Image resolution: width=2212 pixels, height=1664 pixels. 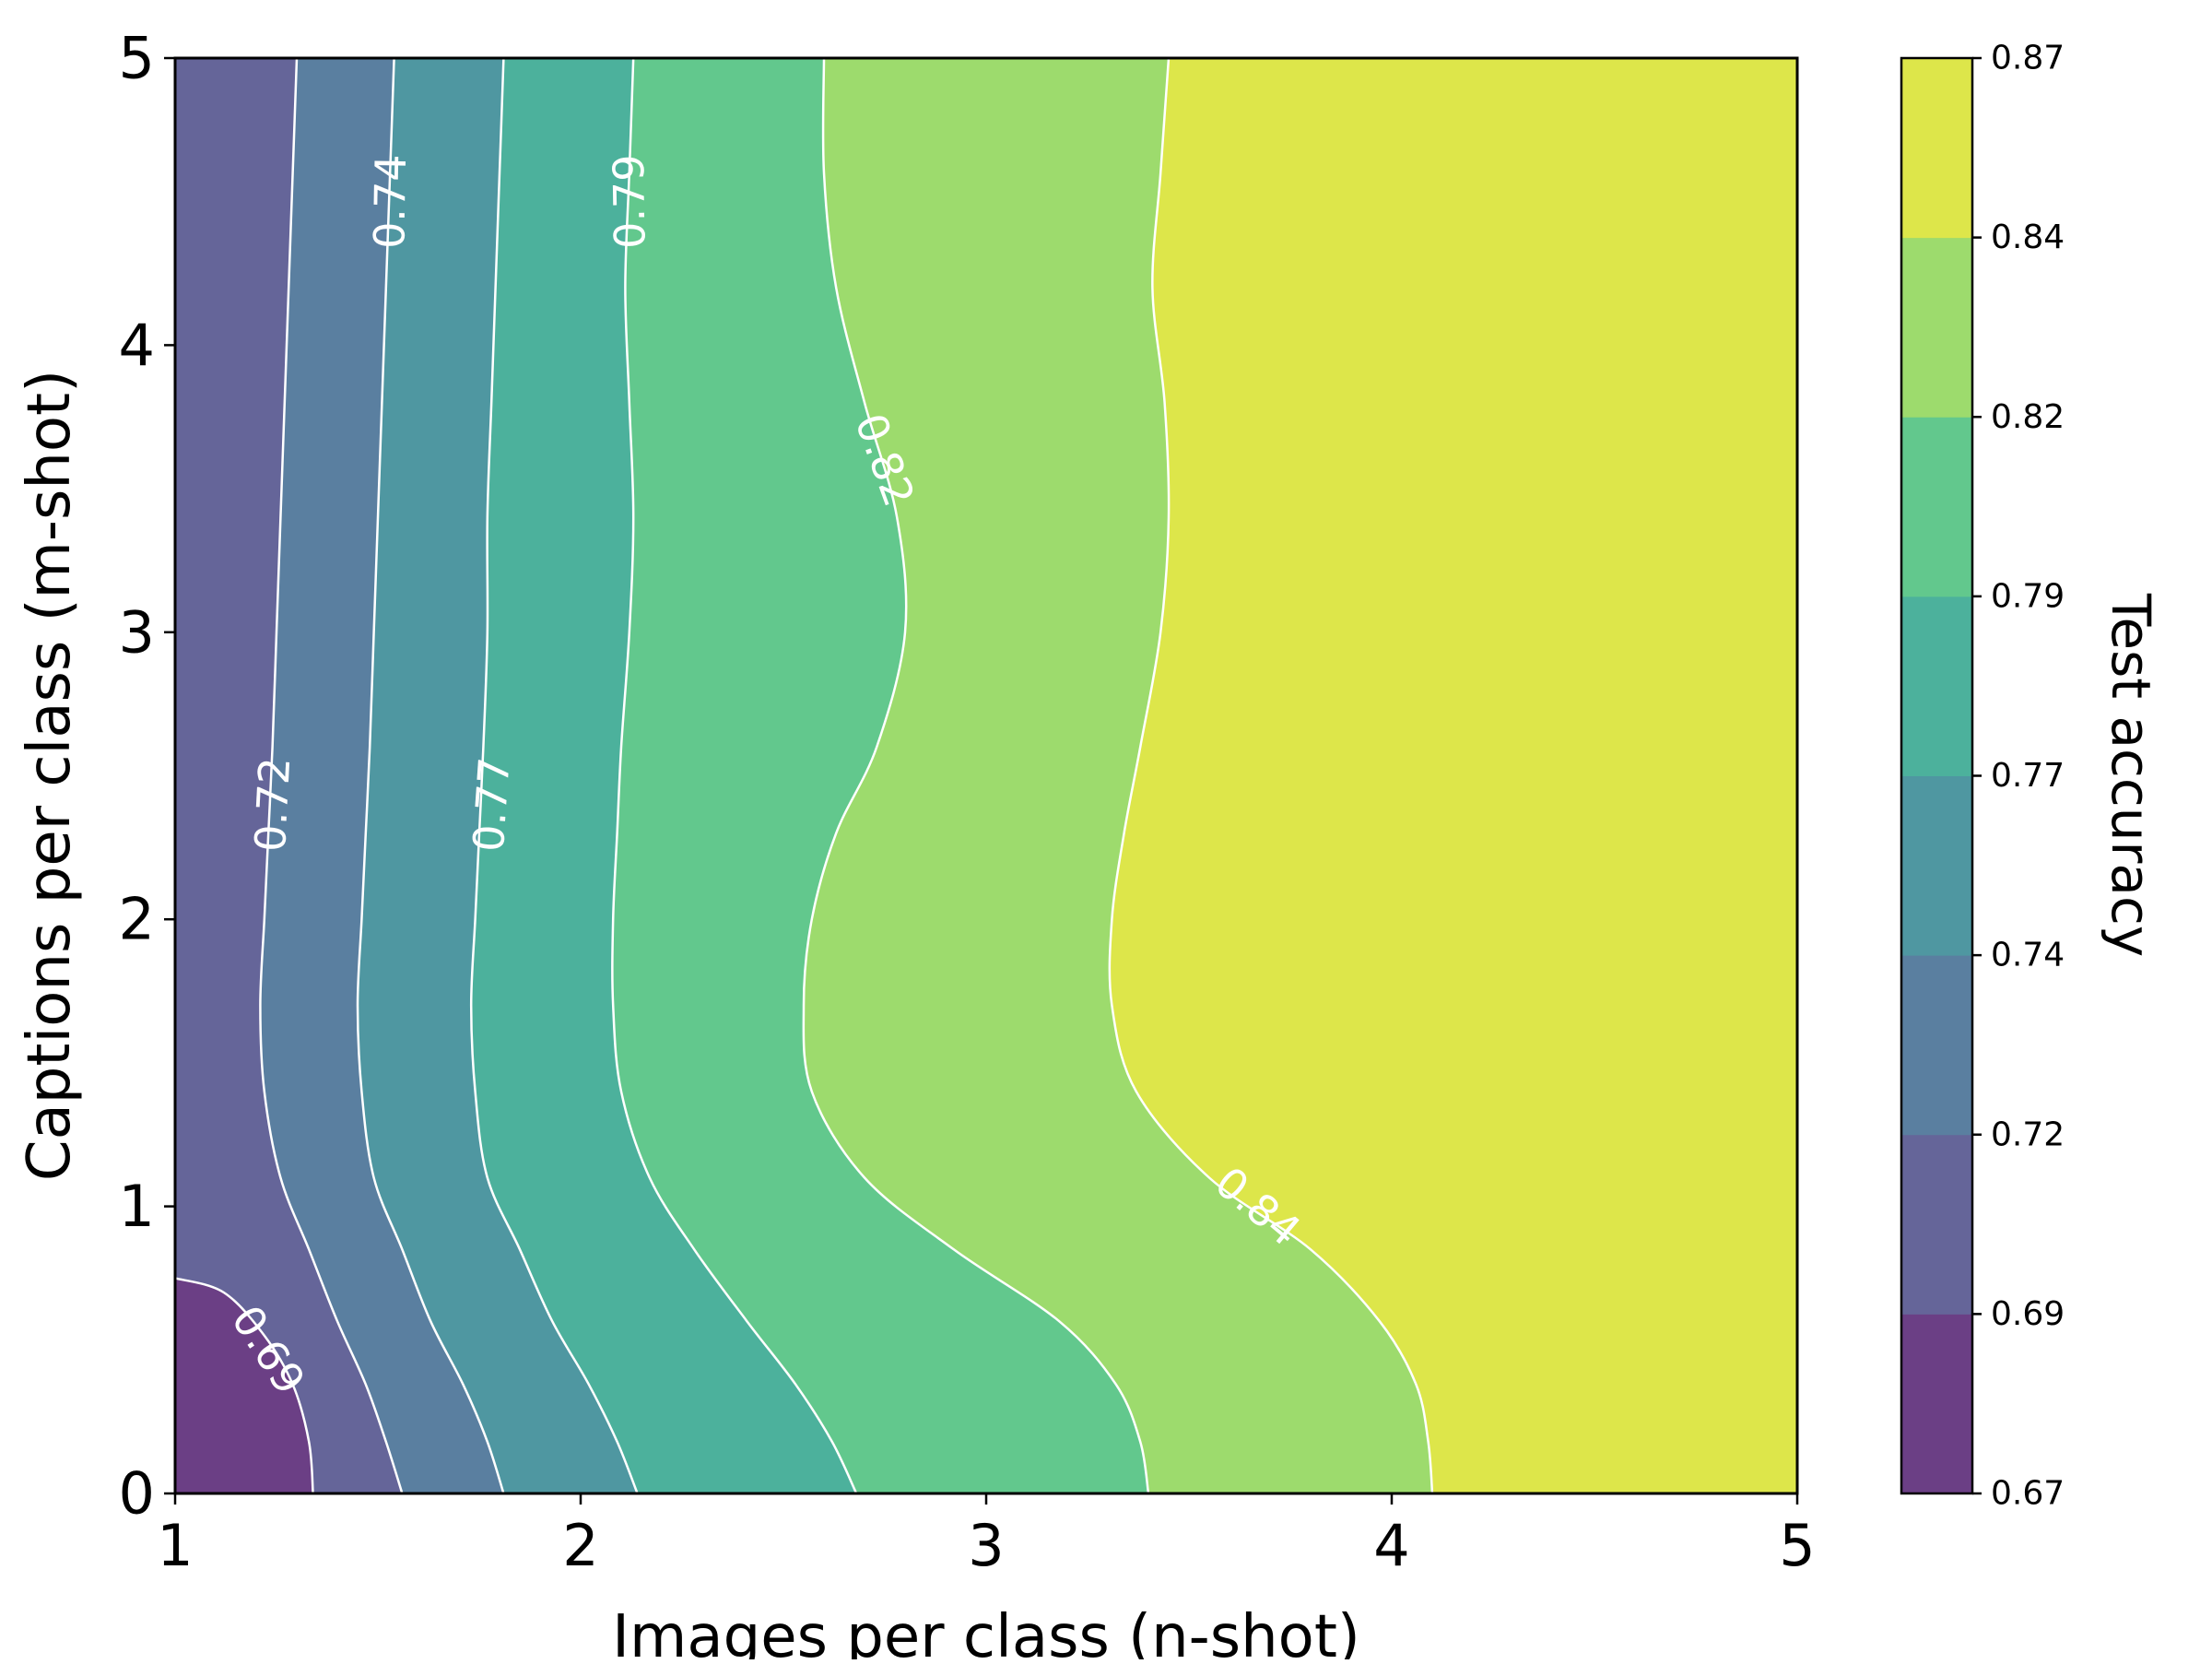 I want to click on contour-line-0.72, so click(x=331, y=775).